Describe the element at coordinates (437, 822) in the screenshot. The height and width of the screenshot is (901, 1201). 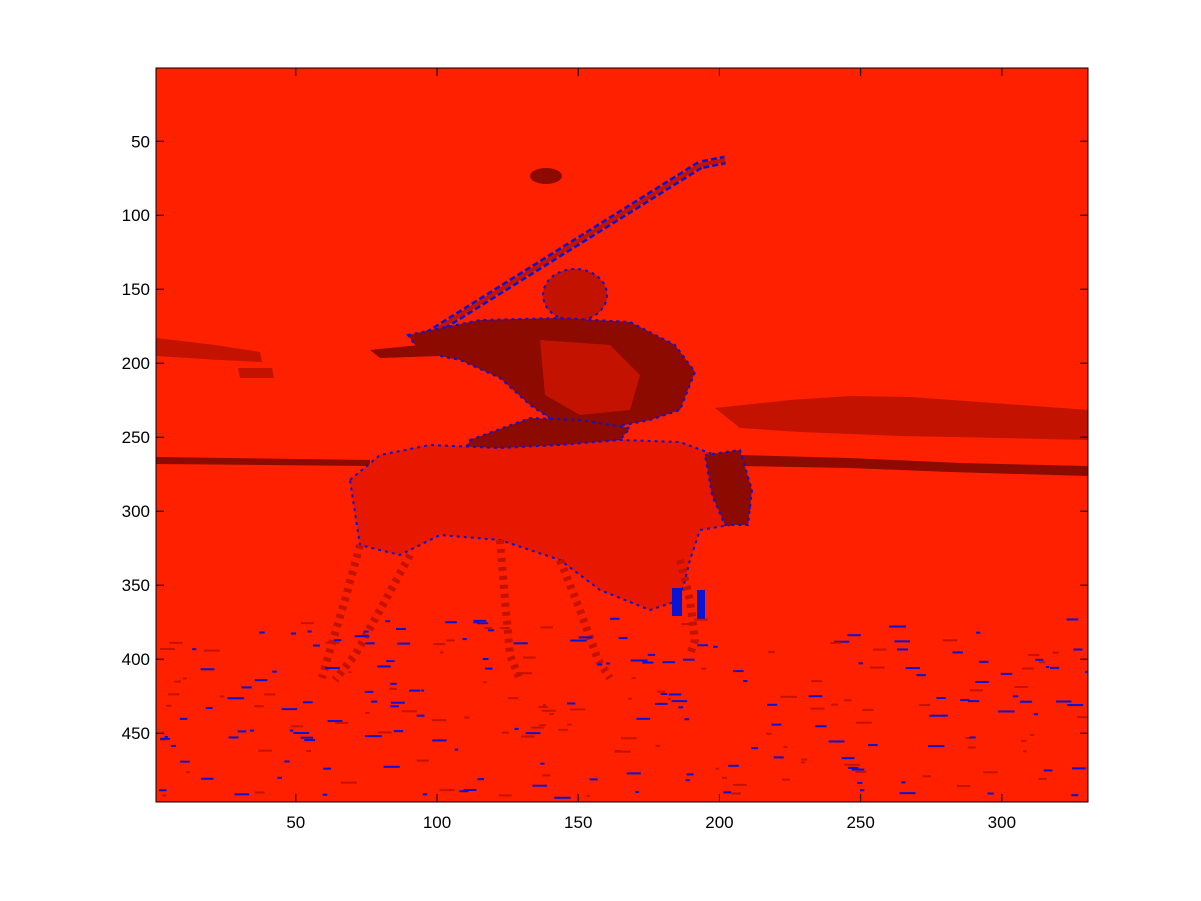
I see `x-tick-label: 100` at that location.